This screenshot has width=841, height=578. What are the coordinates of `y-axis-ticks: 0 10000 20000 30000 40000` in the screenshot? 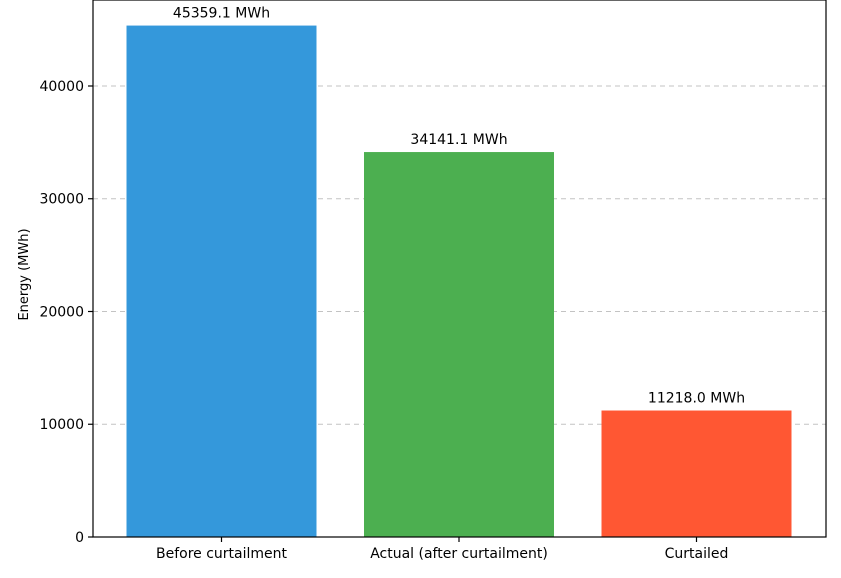 It's located at (66, 312).